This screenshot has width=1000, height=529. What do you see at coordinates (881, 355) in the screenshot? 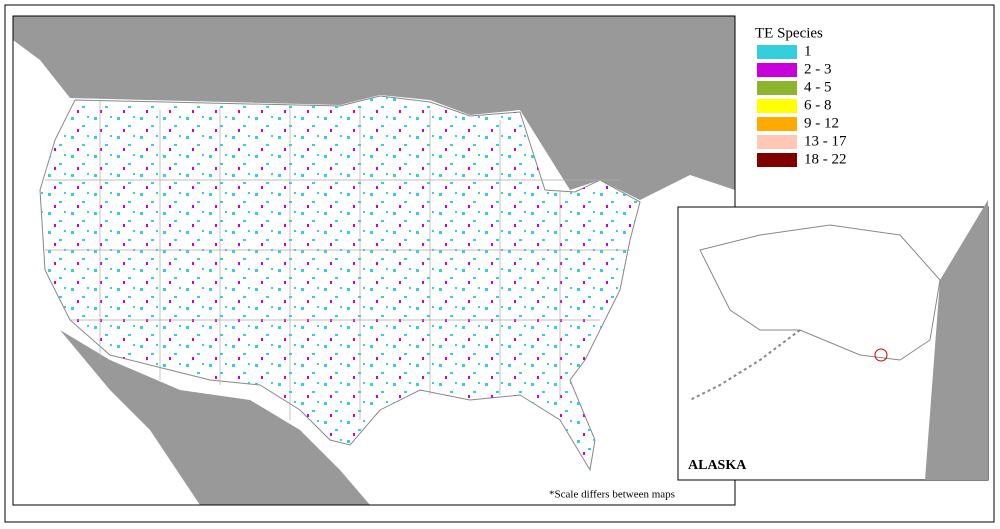
I see `inset-highlight` at bounding box center [881, 355].